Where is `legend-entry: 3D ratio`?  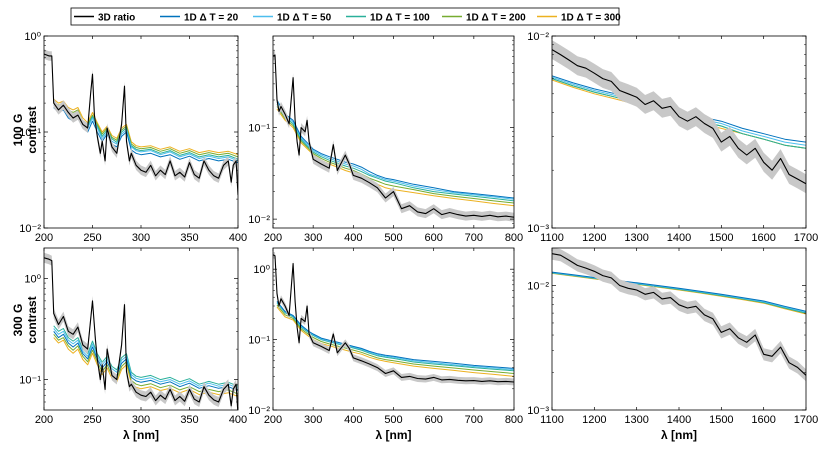 legend-entry: 3D ratio is located at coordinates (104, 18).